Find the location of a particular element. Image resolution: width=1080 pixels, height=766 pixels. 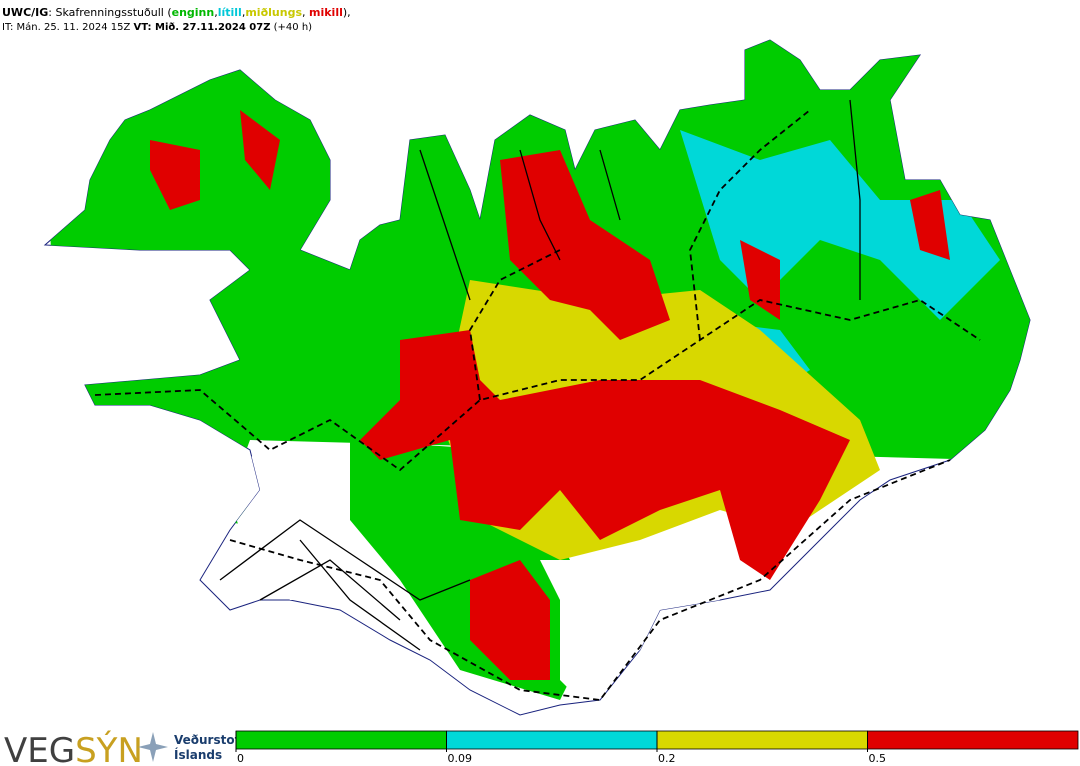

tick-label: 0.2 is located at coordinates (667, 758).